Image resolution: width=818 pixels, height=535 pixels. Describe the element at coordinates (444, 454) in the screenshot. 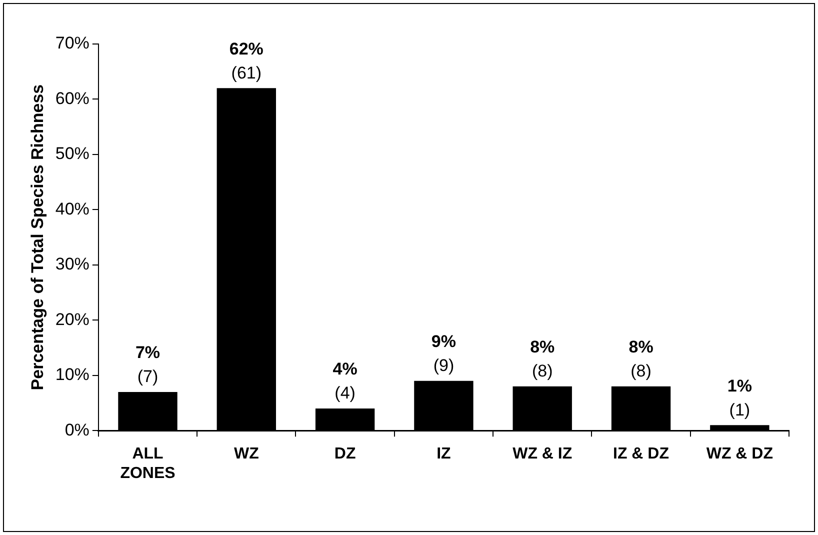

I see `x-tick-label: IZ` at that location.